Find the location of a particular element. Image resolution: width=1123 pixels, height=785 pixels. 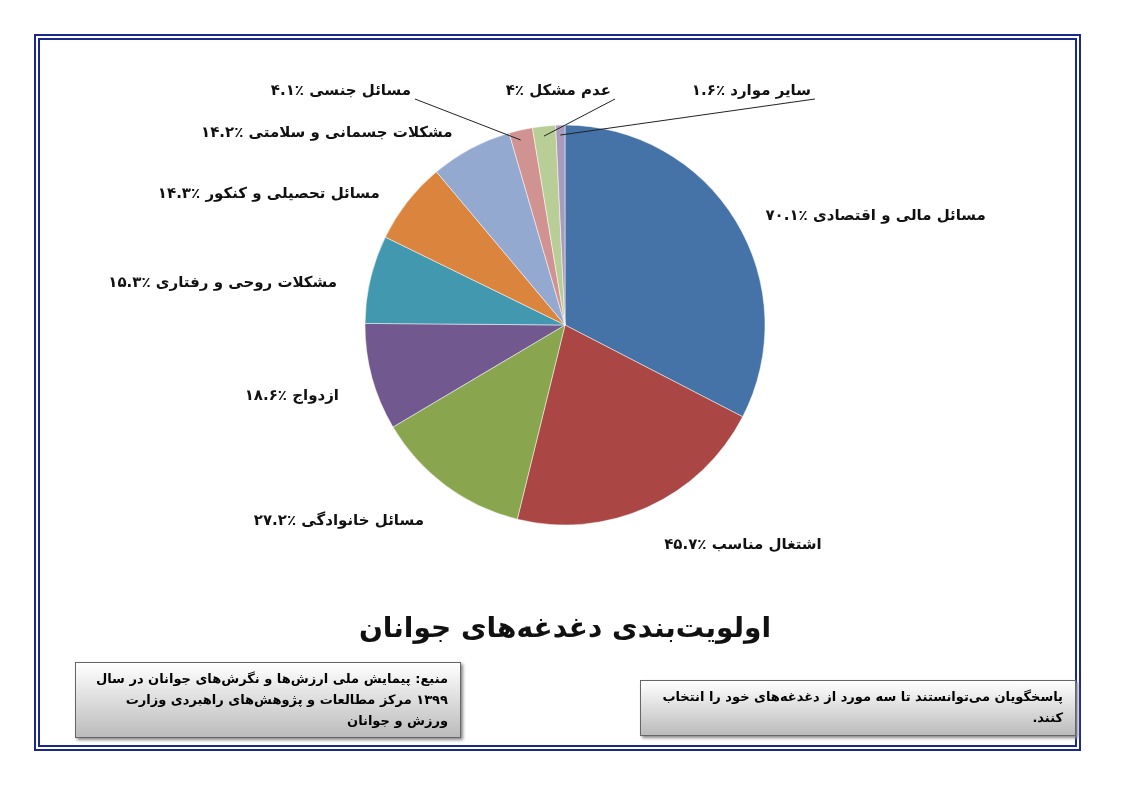

slice-label: مشکلات جسمانی و سلامتی ٪۱۴.۲ is located at coordinates (327, 132).